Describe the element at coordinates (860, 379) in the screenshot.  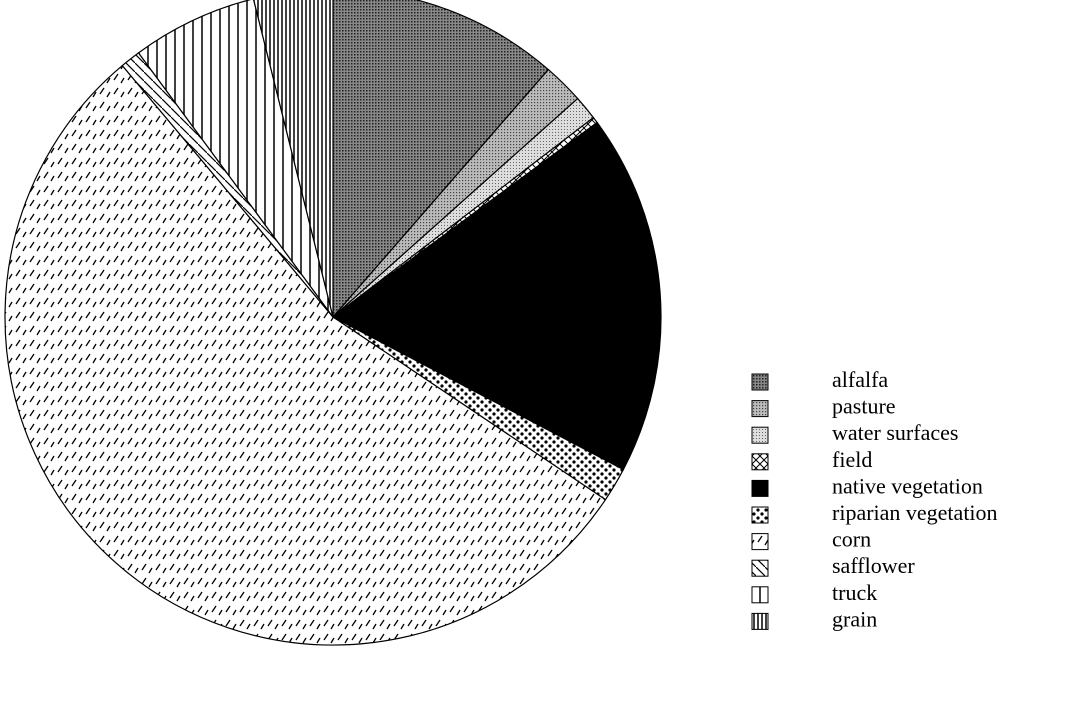
I see `legend-label: alfalfa` at that location.